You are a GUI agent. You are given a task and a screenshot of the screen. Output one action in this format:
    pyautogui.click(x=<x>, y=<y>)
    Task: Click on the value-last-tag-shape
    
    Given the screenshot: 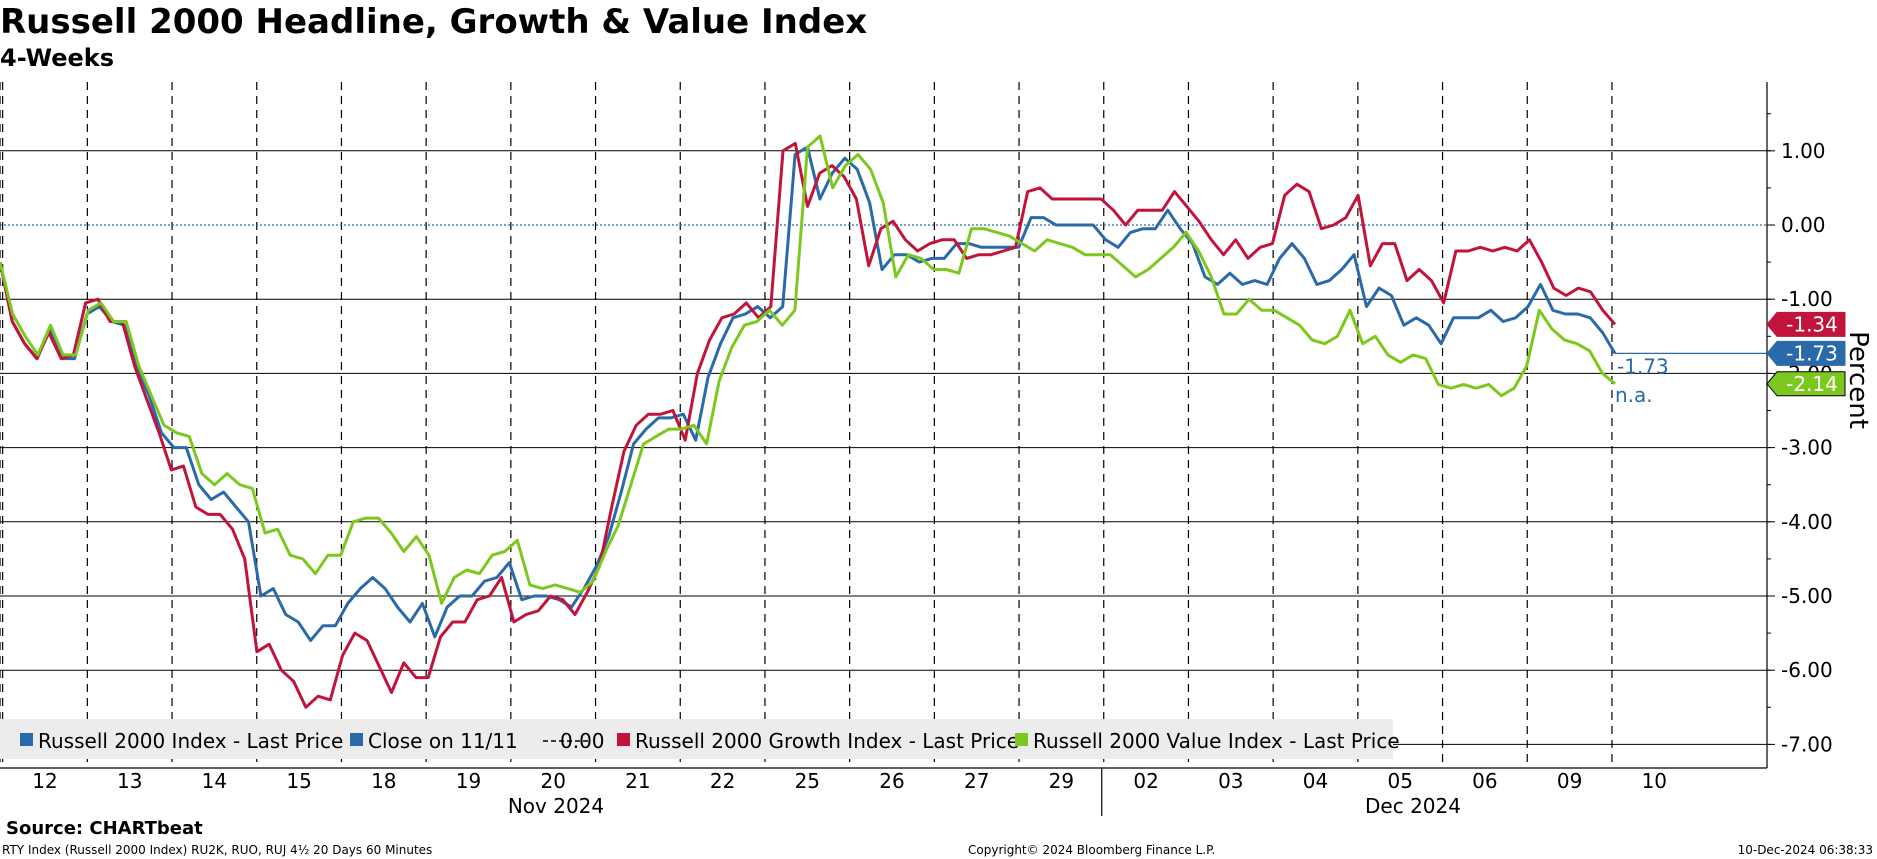 What is the action you would take?
    pyautogui.click(x=1806, y=384)
    